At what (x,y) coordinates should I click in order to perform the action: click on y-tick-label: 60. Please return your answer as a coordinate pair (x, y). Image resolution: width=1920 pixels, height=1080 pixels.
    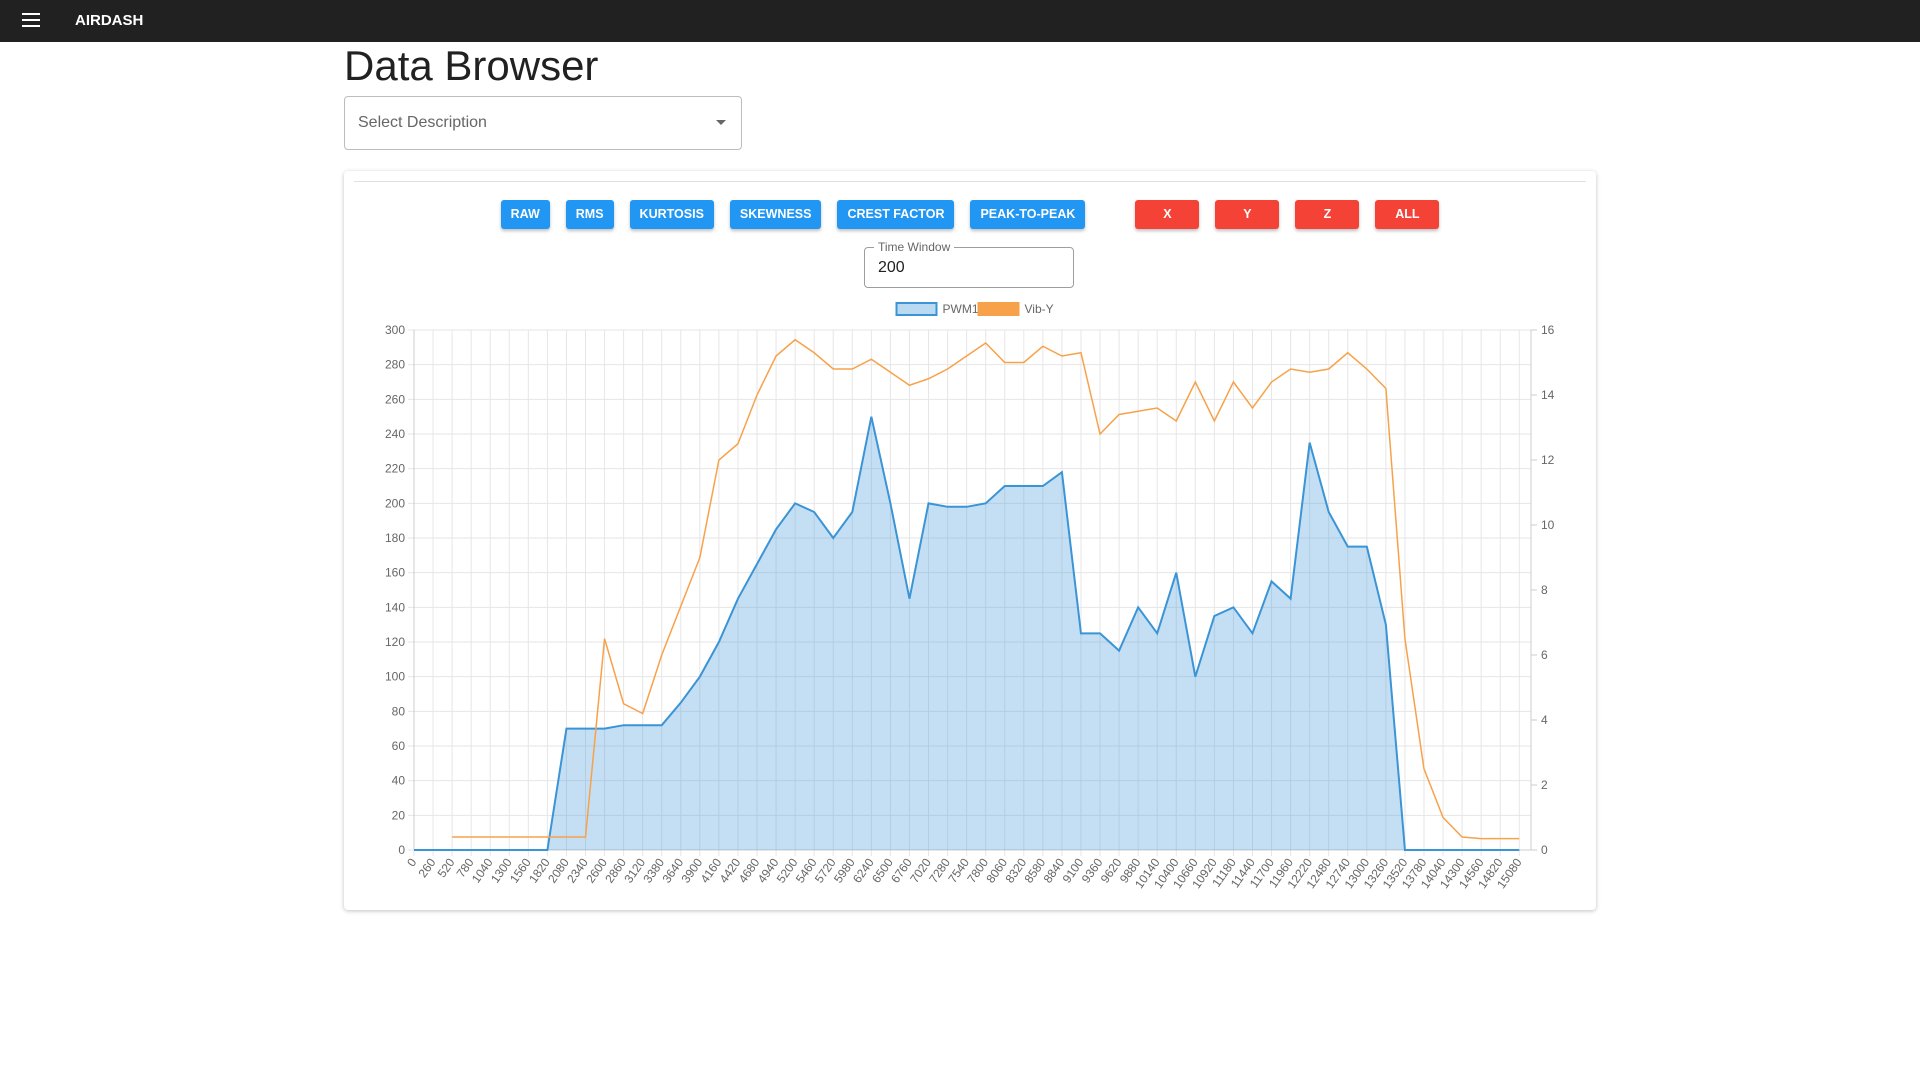
    Looking at the image, I should click on (399, 746).